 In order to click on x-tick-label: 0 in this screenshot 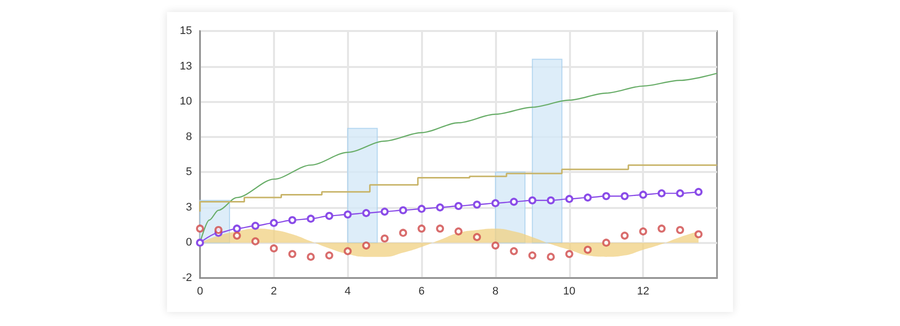, I will do `click(200, 292)`.